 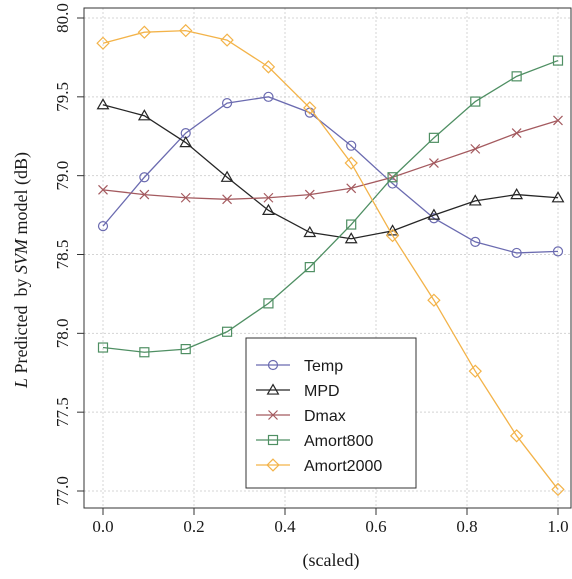 I want to click on legend: Temp MPD Dmax Amort800 Amort2000, so click(x=331, y=413).